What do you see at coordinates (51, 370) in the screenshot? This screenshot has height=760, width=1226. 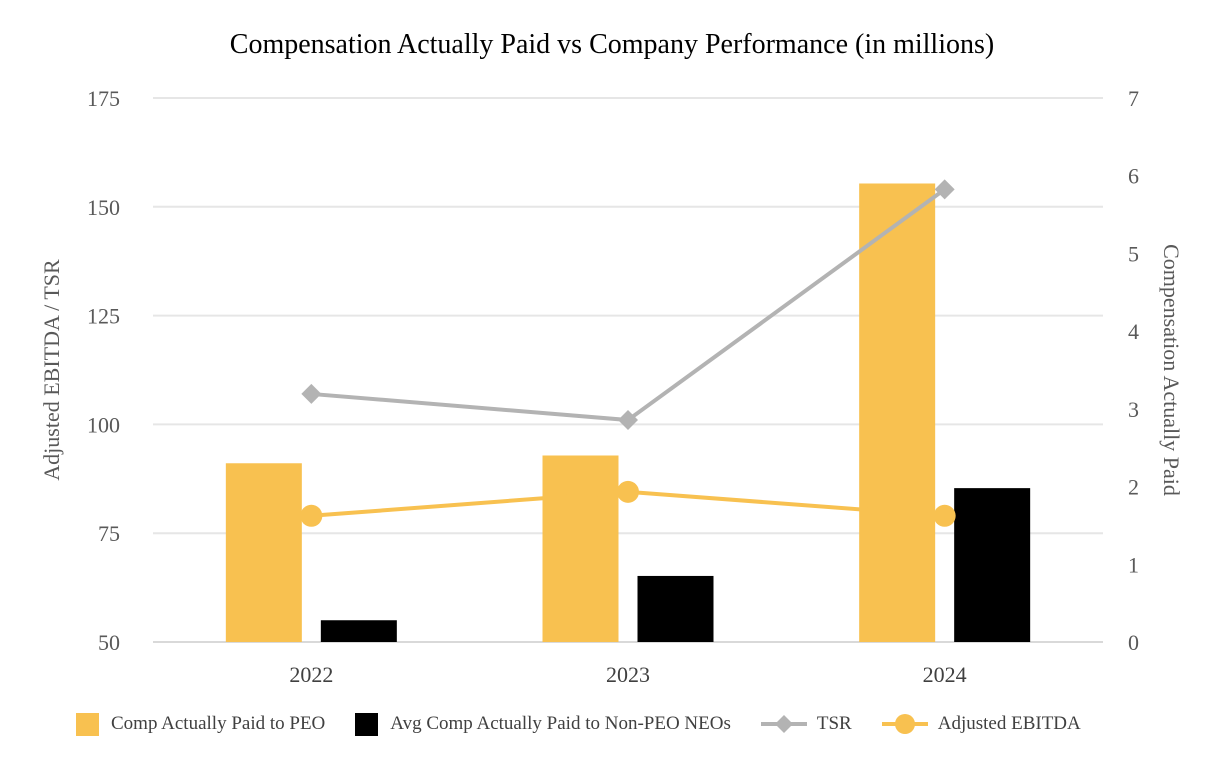 I see `left-axis-title: Adjusted EBITDA / TSR` at bounding box center [51, 370].